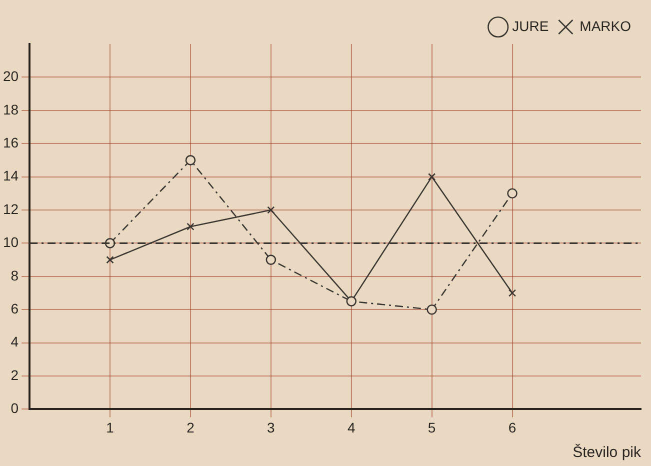 The image size is (651, 466). Describe the element at coordinates (351, 427) in the screenshot. I see `x-tick-label: 4` at that location.